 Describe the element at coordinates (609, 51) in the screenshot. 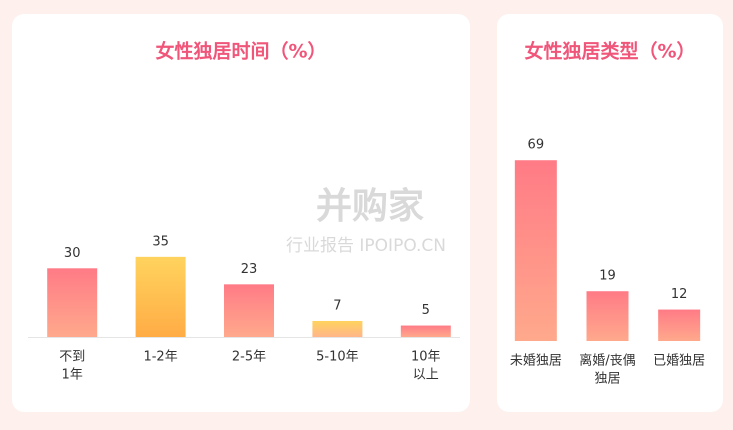

I see `chart-title: 女性独居类型（%）` at that location.